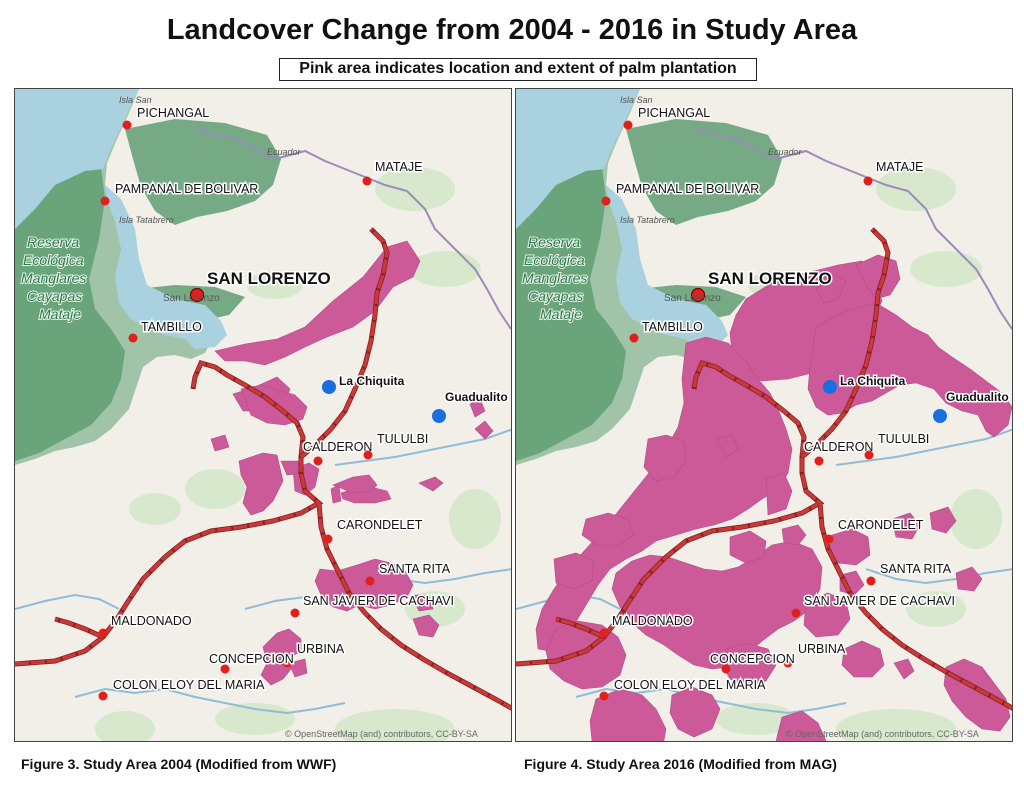  I want to click on town-label: URBINA, so click(321, 649).